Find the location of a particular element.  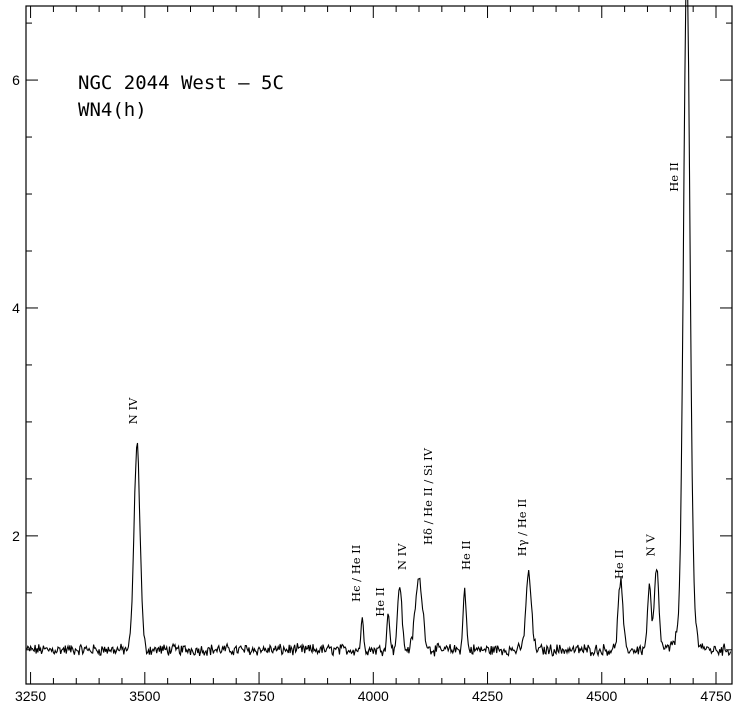

x-tick-label: 4750 is located at coordinates (715, 696).